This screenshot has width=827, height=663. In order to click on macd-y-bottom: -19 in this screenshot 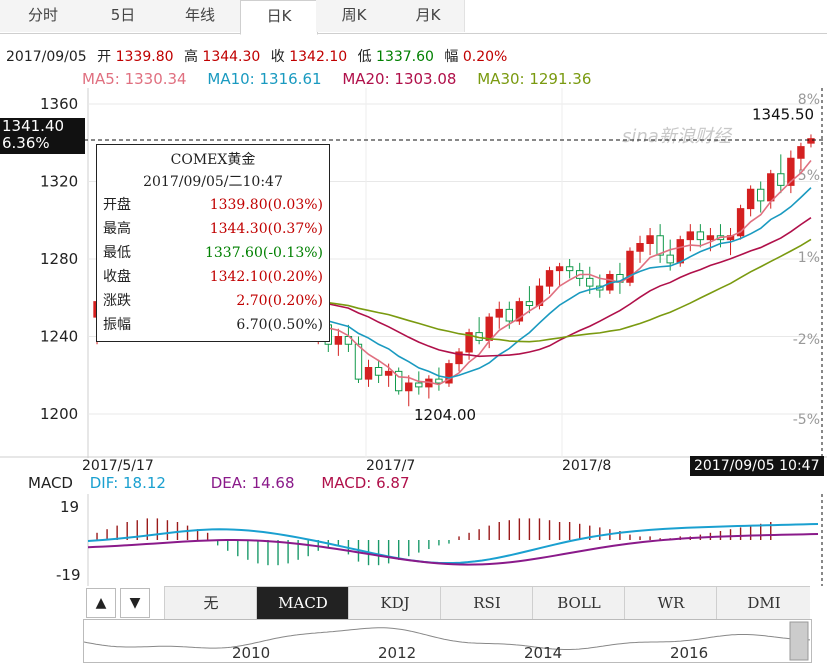, I will do `click(68, 575)`.